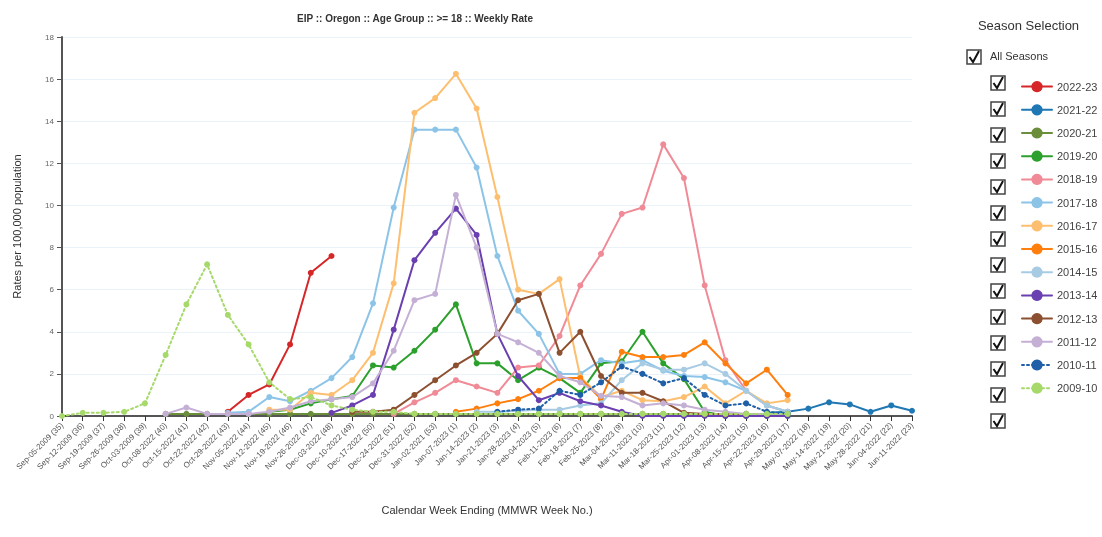 Image resolution: width=1102 pixels, height=537 pixels. What do you see at coordinates (1077, 225) in the screenshot?
I see `legend-label: 2016-17` at bounding box center [1077, 225].